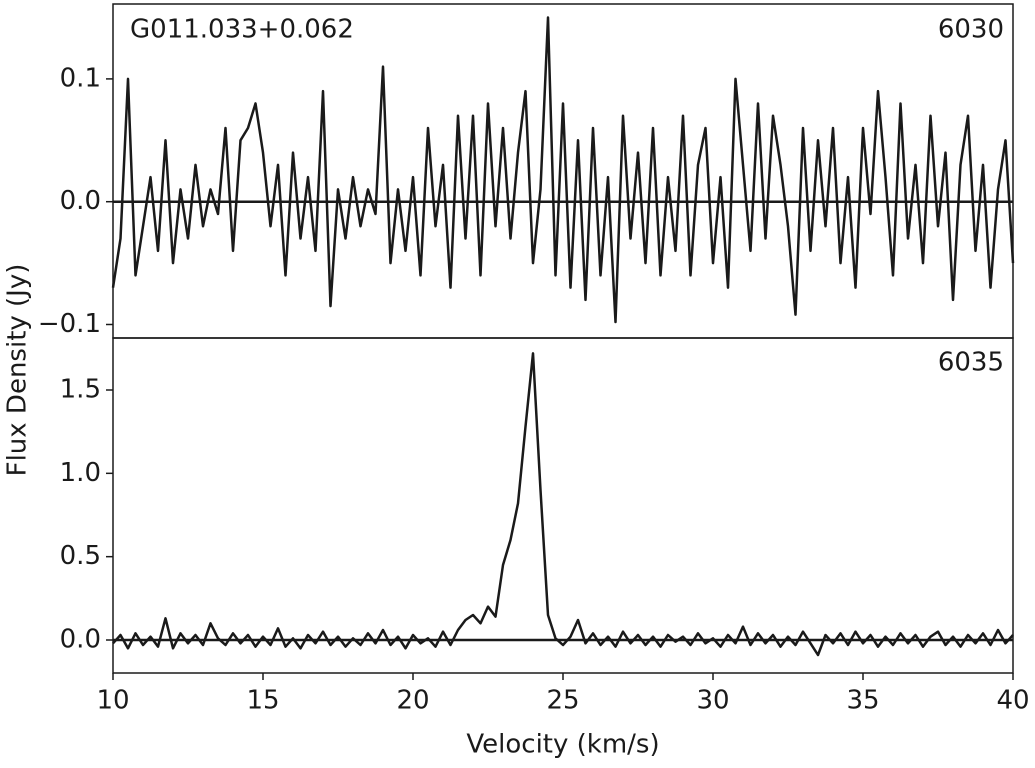  I want to click on x-tick-label: 35, so click(862, 701).